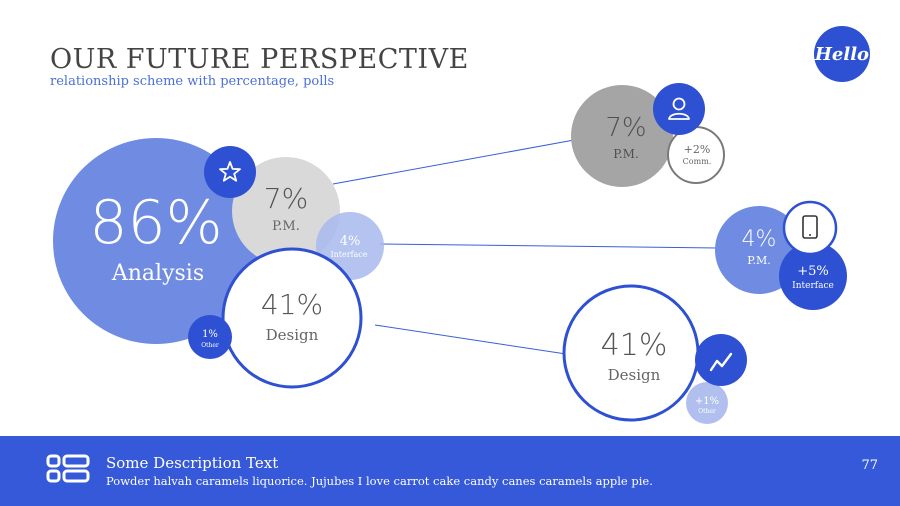 The width and height of the screenshot is (900, 506). I want to click on design-label: Design, so click(292, 335).